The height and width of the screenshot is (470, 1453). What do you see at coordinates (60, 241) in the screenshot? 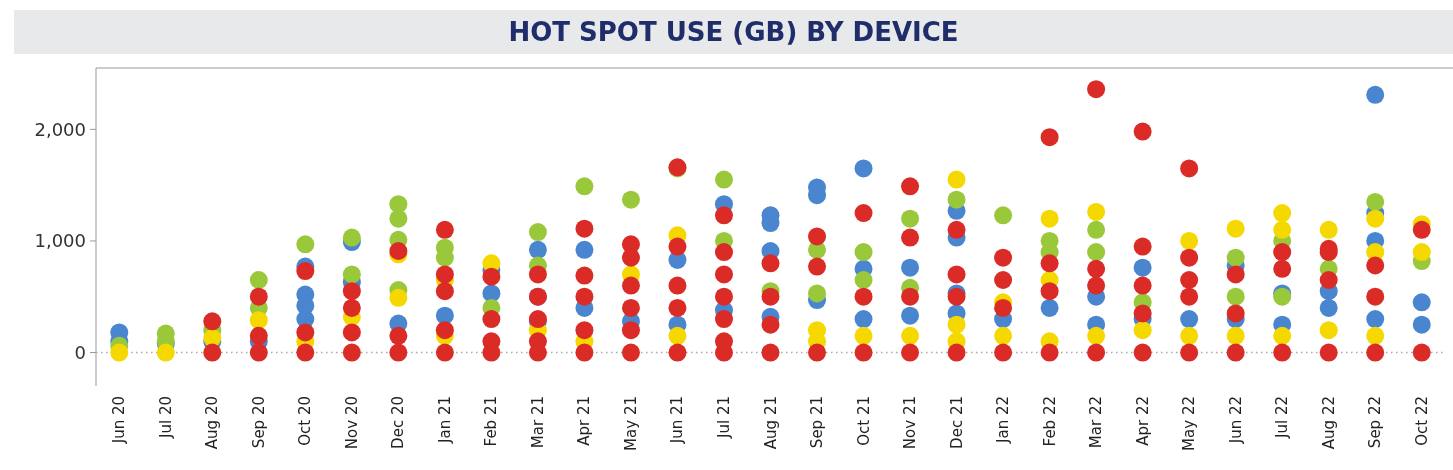
I see `y-tick-label: 1,000` at bounding box center [60, 241].